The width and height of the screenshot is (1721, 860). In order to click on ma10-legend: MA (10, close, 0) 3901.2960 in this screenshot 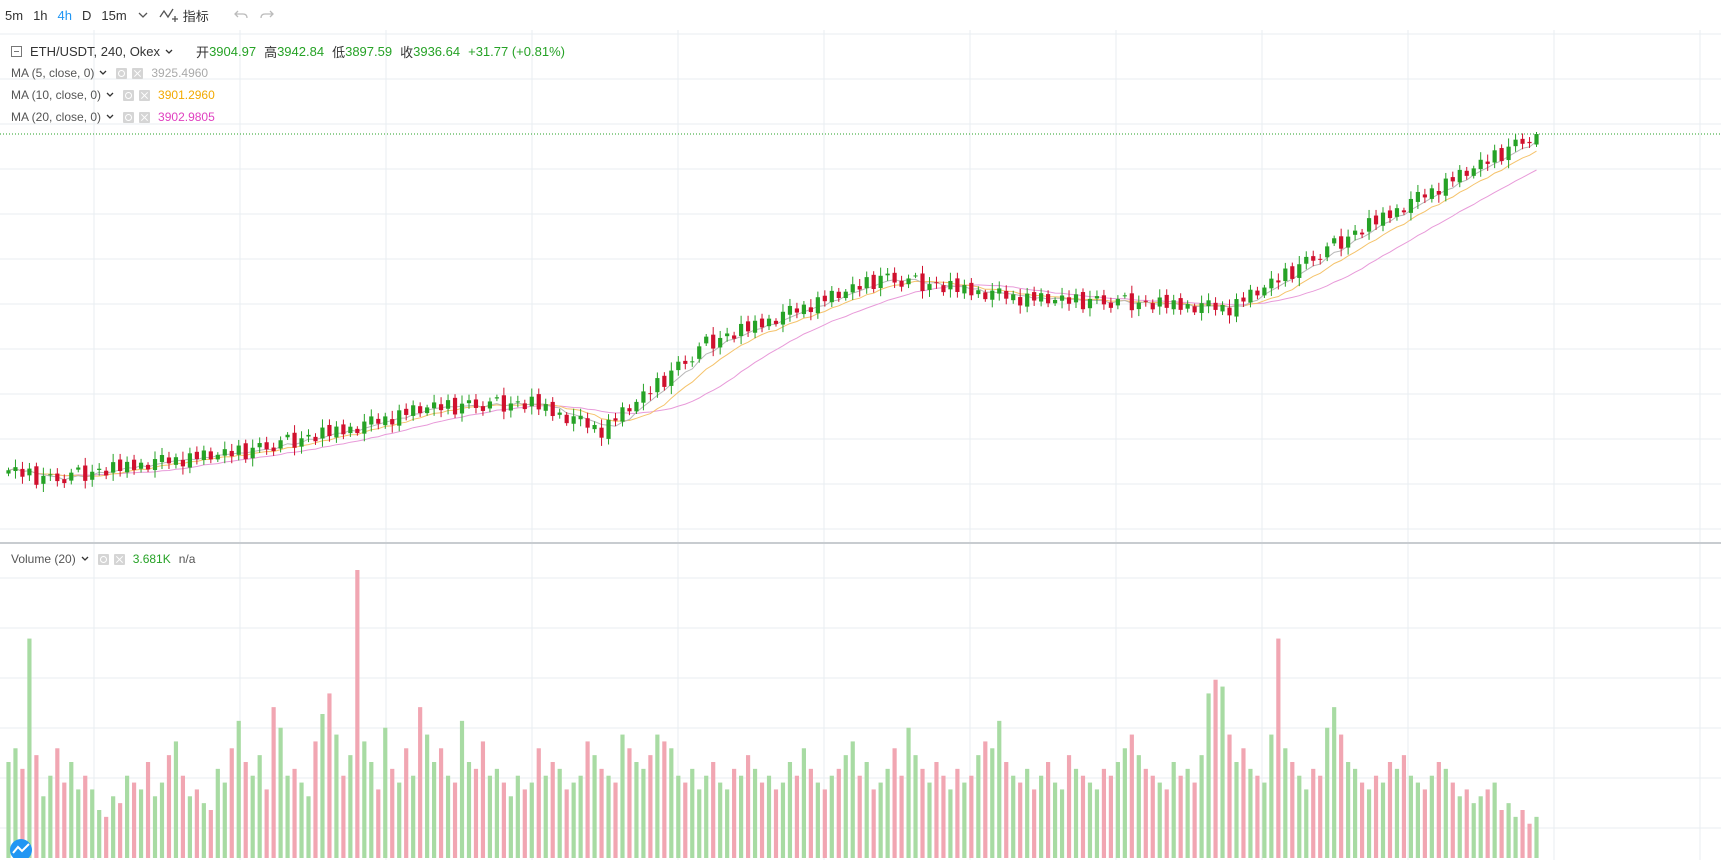, I will do `click(113, 95)`.